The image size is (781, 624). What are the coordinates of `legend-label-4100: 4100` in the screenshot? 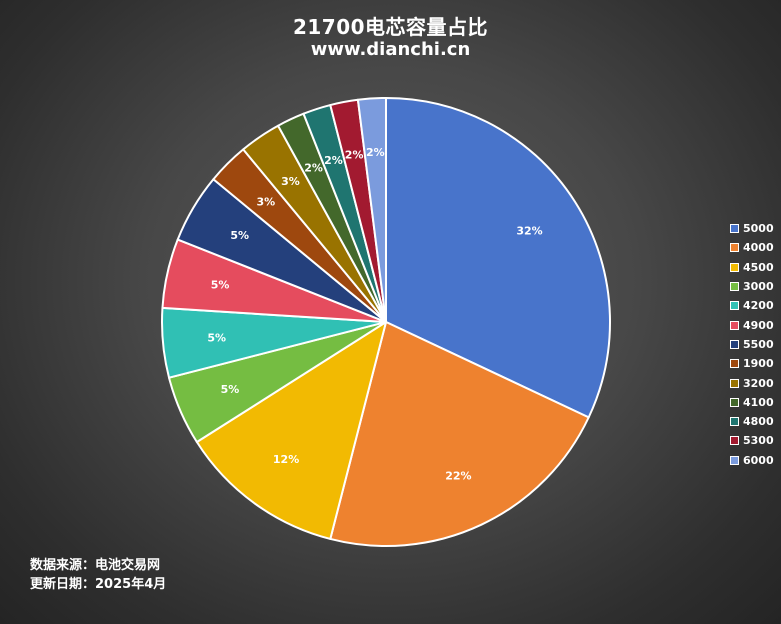 It's located at (758, 402).